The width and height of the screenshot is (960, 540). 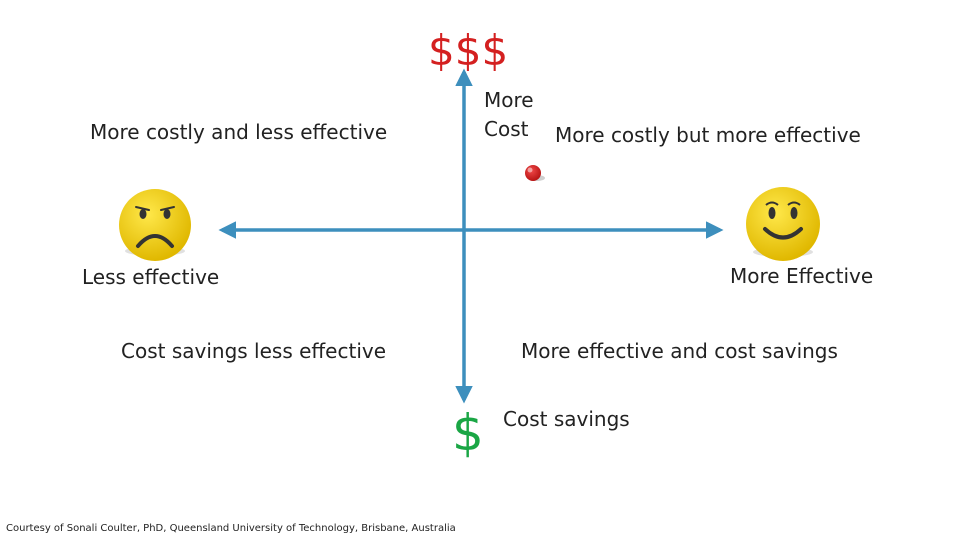 What do you see at coordinates (708, 135) in the screenshot?
I see `quadrant-top-right-label: More costly but more effective` at bounding box center [708, 135].